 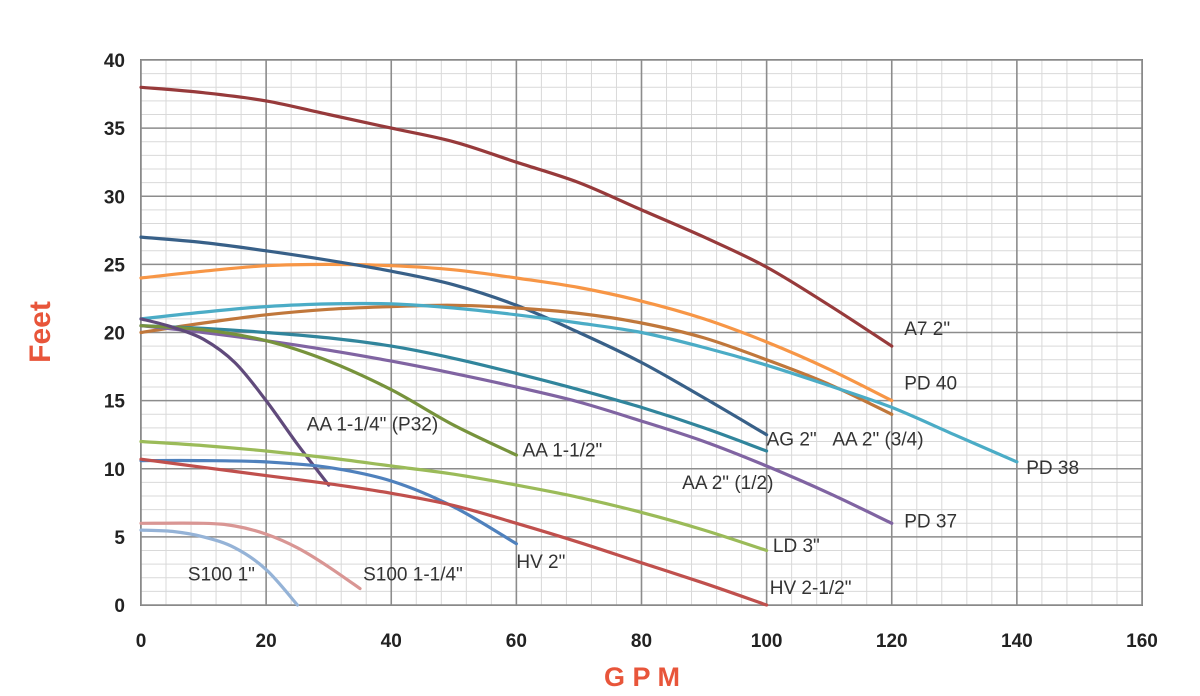 I want to click on y-tick-label: 40, so click(x=114, y=61).